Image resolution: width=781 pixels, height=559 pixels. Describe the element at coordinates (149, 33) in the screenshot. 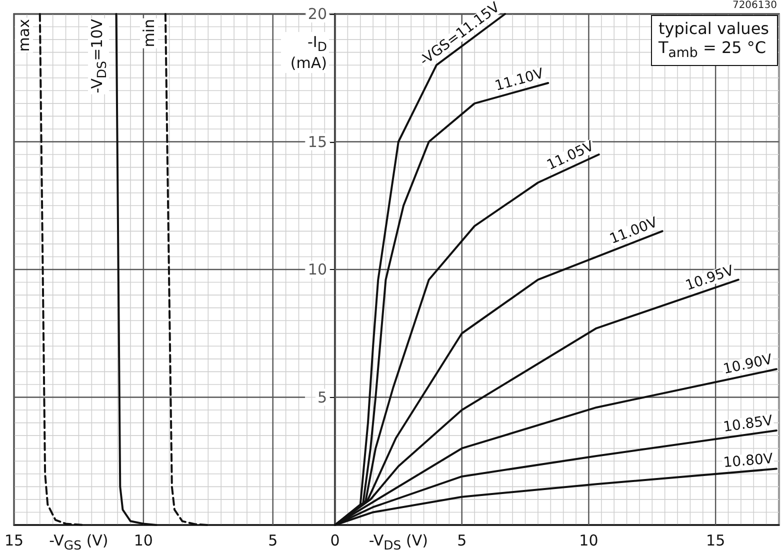

I see `text: min` at that location.